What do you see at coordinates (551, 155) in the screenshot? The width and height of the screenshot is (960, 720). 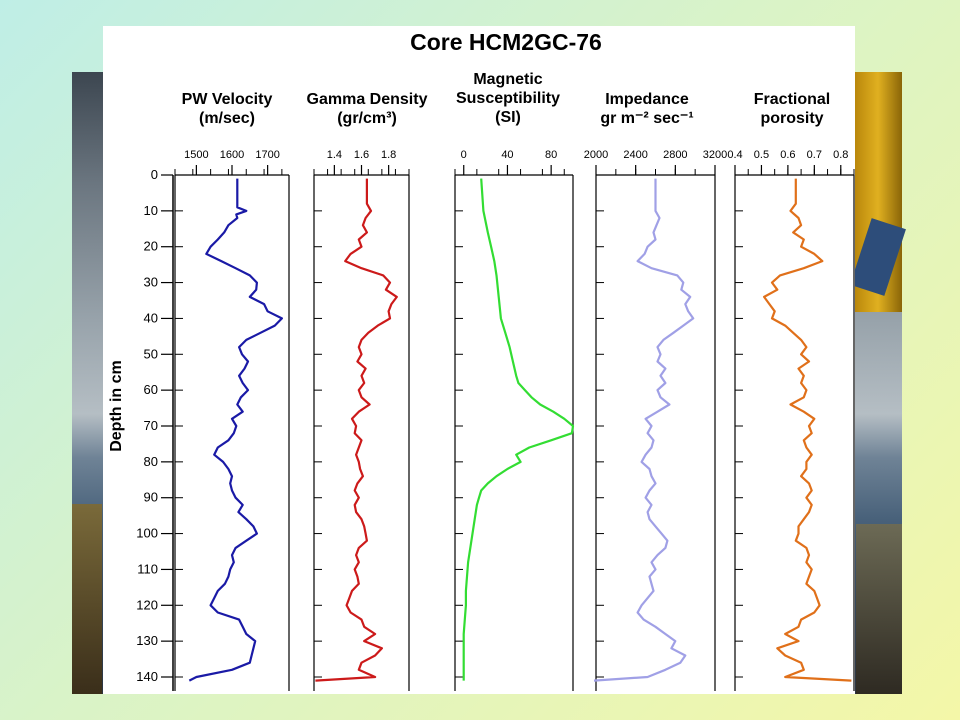 I see `x-tick-label: 80` at bounding box center [551, 155].